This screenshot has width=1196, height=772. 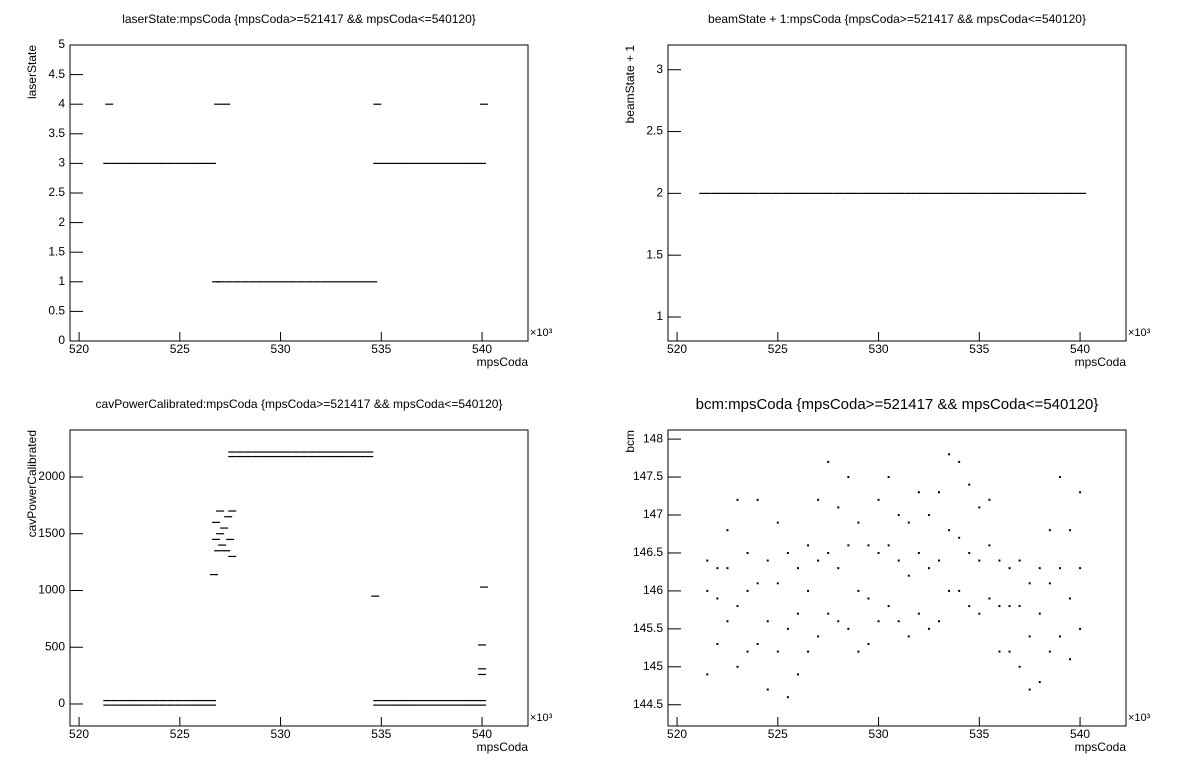 What do you see at coordinates (61, 281) in the screenshot?
I see `y-tick-label: 1` at bounding box center [61, 281].